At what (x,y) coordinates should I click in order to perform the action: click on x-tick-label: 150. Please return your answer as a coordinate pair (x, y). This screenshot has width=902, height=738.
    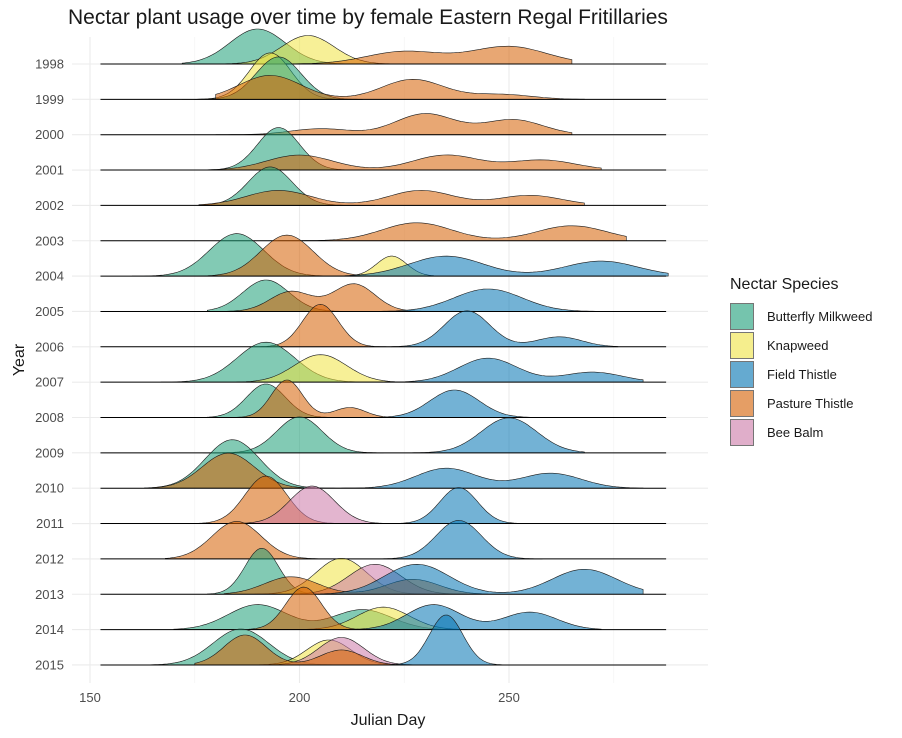
    Looking at the image, I should click on (90, 697).